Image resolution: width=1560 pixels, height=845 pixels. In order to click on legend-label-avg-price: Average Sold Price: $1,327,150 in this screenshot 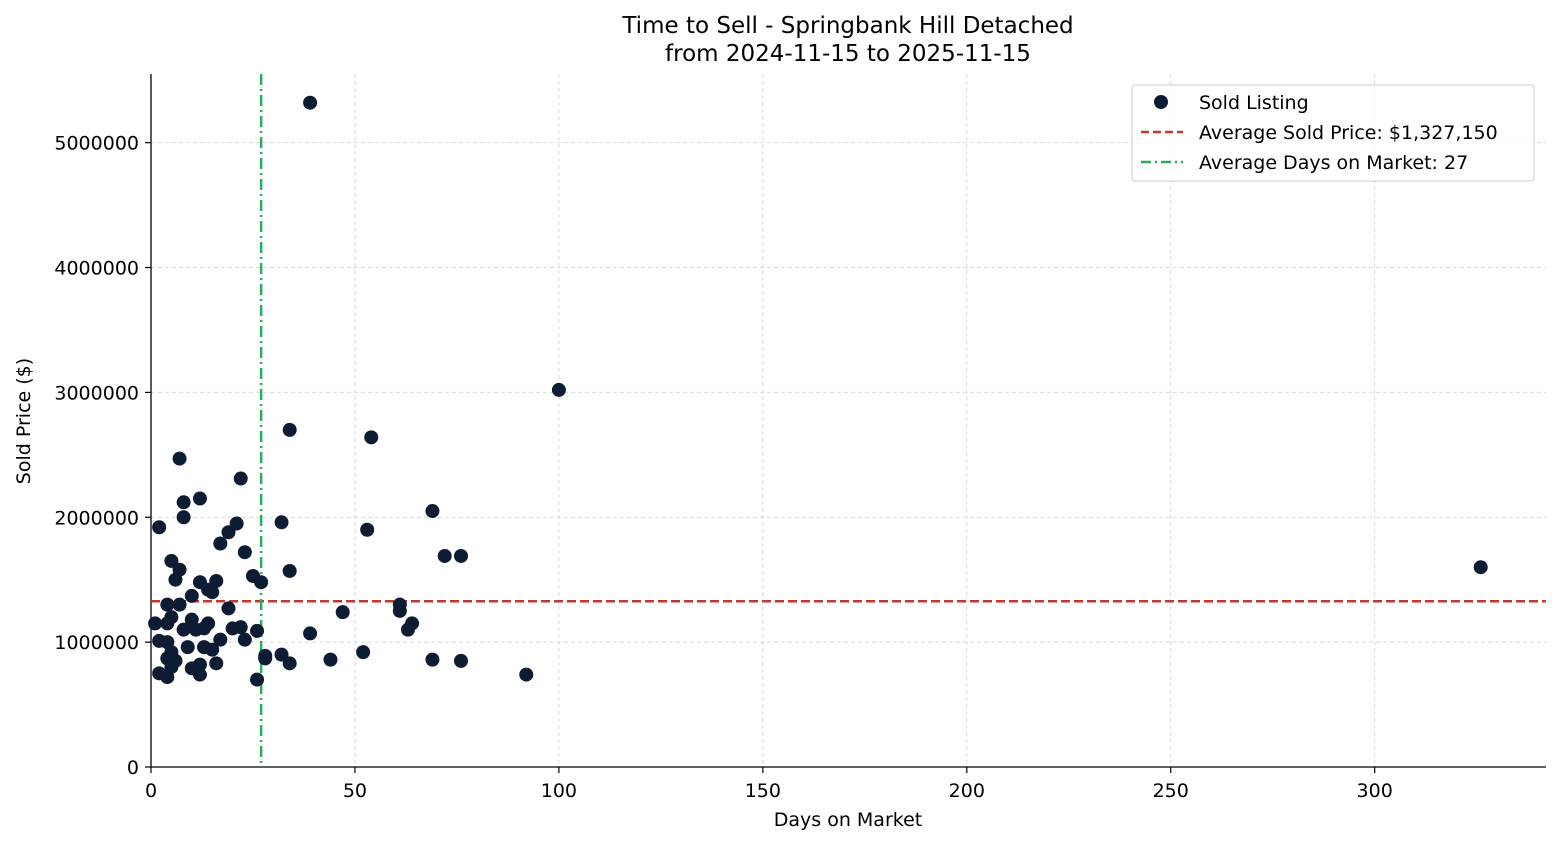, I will do `click(1348, 133)`.